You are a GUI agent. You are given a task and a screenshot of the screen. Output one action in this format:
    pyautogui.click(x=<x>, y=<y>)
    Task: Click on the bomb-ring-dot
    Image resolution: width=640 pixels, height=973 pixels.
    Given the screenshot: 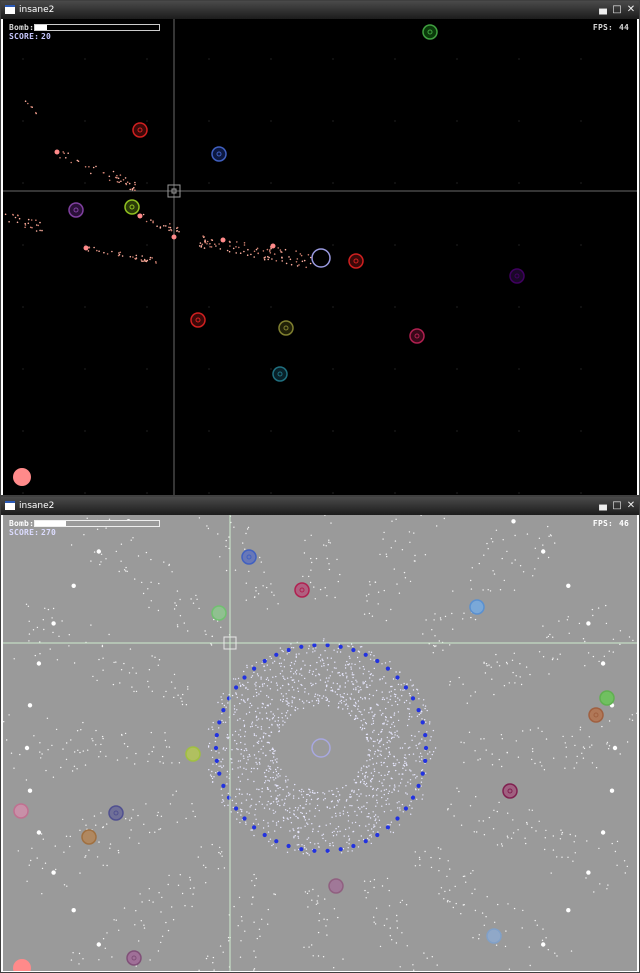 What is the action you would take?
    pyautogui.click(x=418, y=785)
    